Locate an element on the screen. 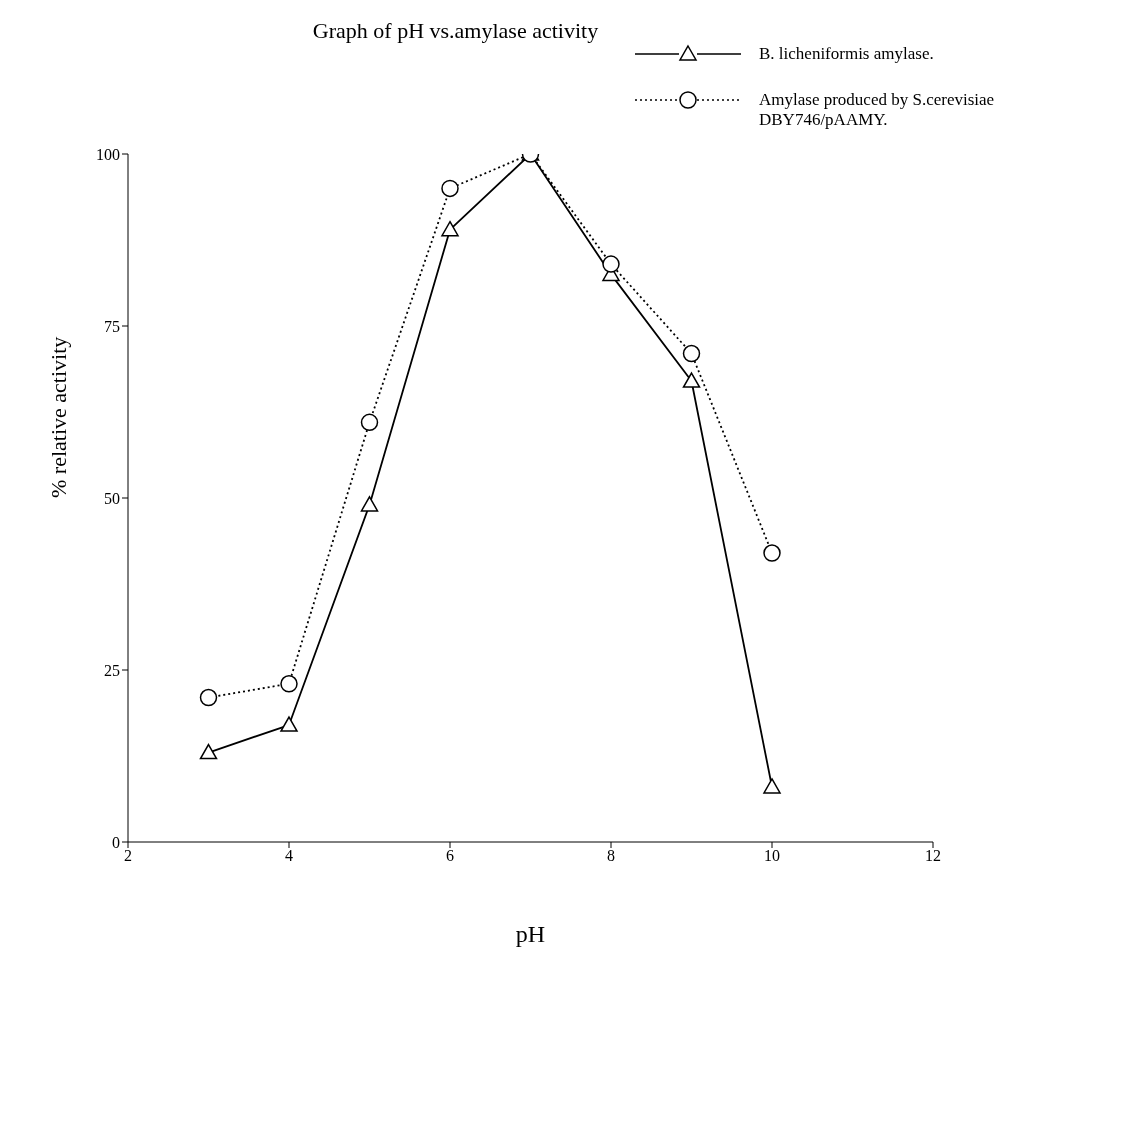 The width and height of the screenshot is (1141, 1141). x-tick-label: 8 is located at coordinates (611, 856).